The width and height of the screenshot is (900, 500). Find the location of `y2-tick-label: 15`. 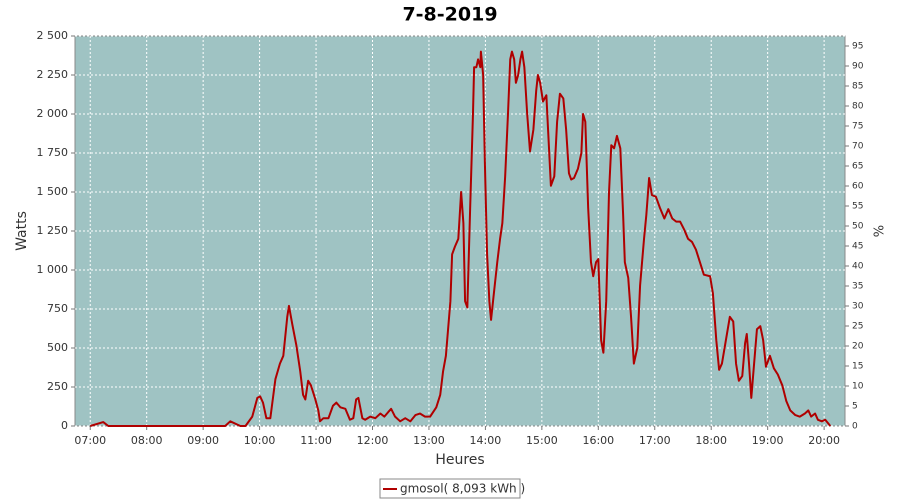

y2-tick-label: 15 is located at coordinates (857, 367).